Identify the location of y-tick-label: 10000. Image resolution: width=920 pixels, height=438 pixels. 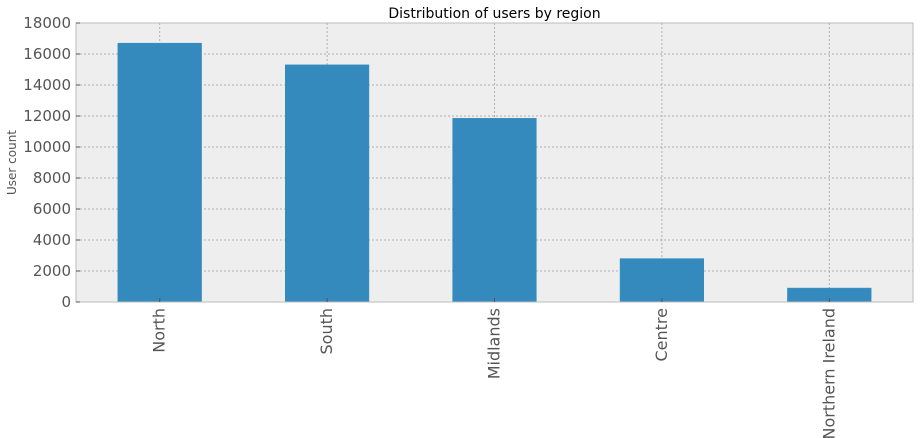
(47, 147).